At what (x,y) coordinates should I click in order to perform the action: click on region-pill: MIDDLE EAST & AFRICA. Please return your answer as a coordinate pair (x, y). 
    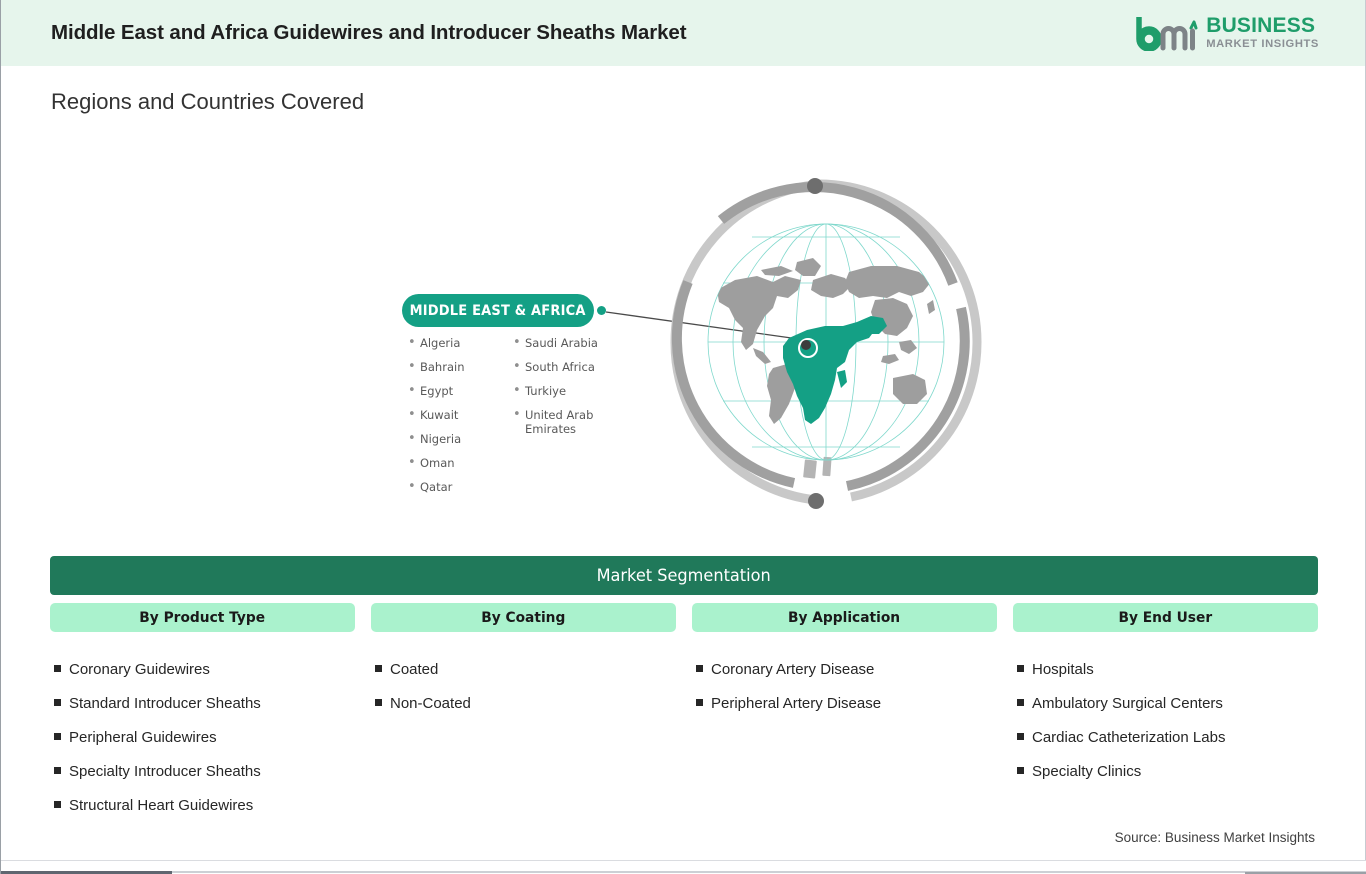
    Looking at the image, I should click on (498, 310).